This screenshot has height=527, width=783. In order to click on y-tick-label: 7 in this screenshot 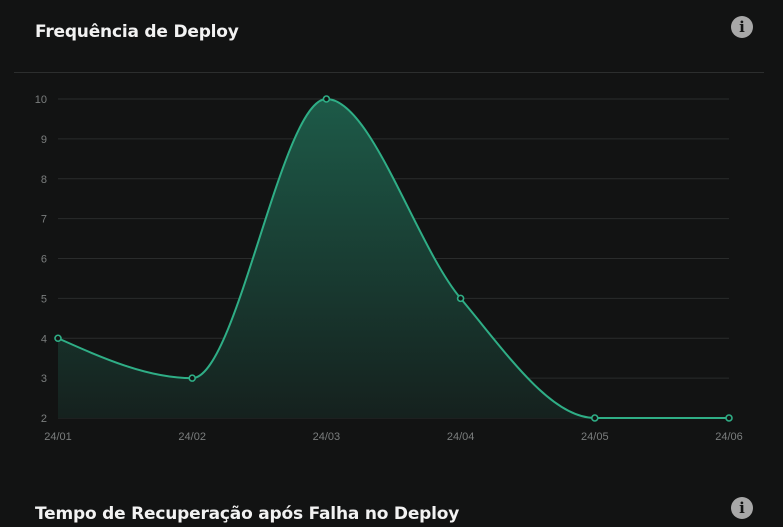, I will do `click(44, 220)`.